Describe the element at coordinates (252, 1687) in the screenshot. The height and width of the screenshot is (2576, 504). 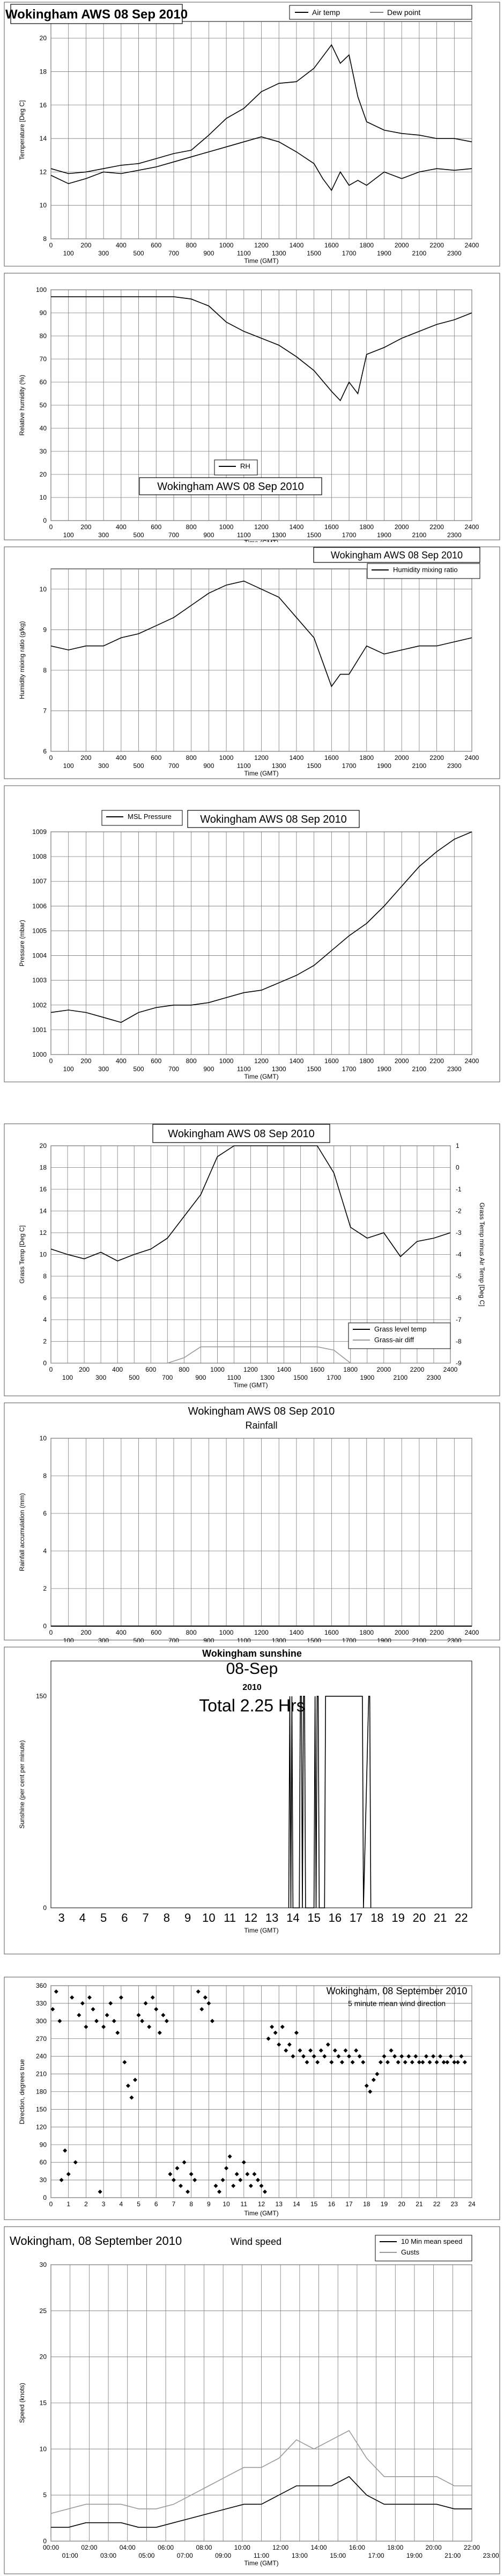
I see `chart-year: 2010` at that location.